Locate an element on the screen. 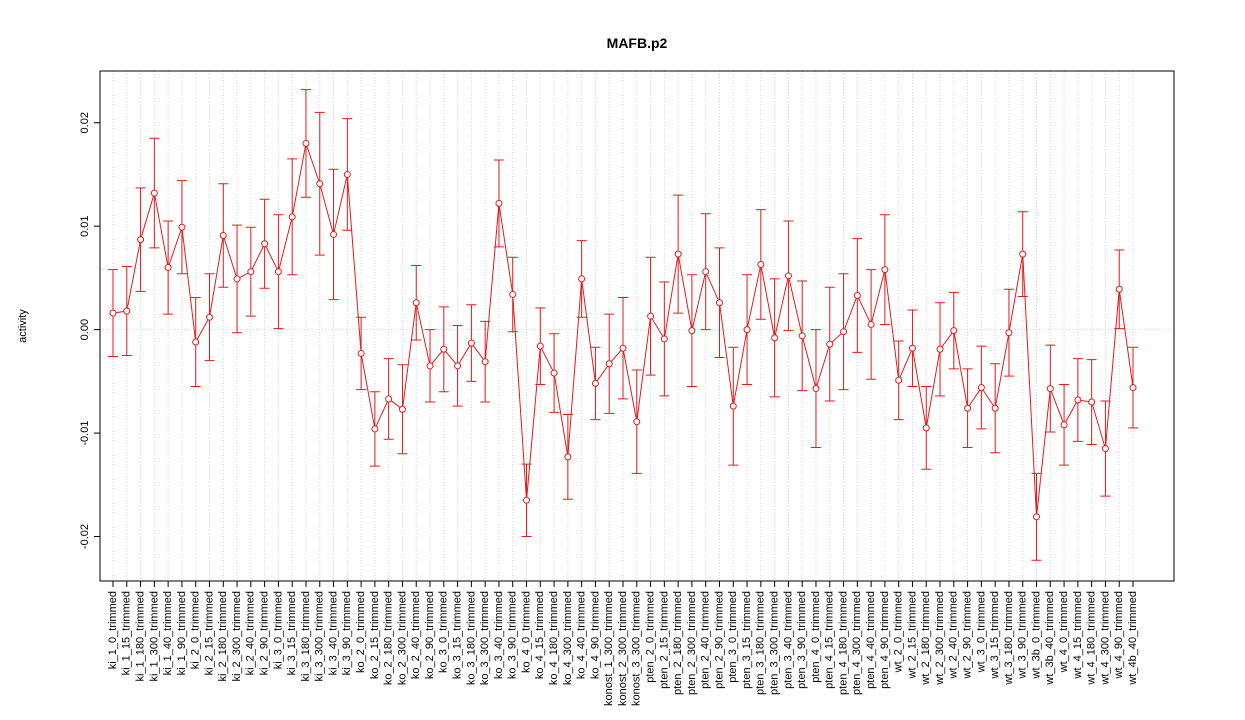  x-tick-label: ko_3_40_trimmed is located at coordinates (499, 635).